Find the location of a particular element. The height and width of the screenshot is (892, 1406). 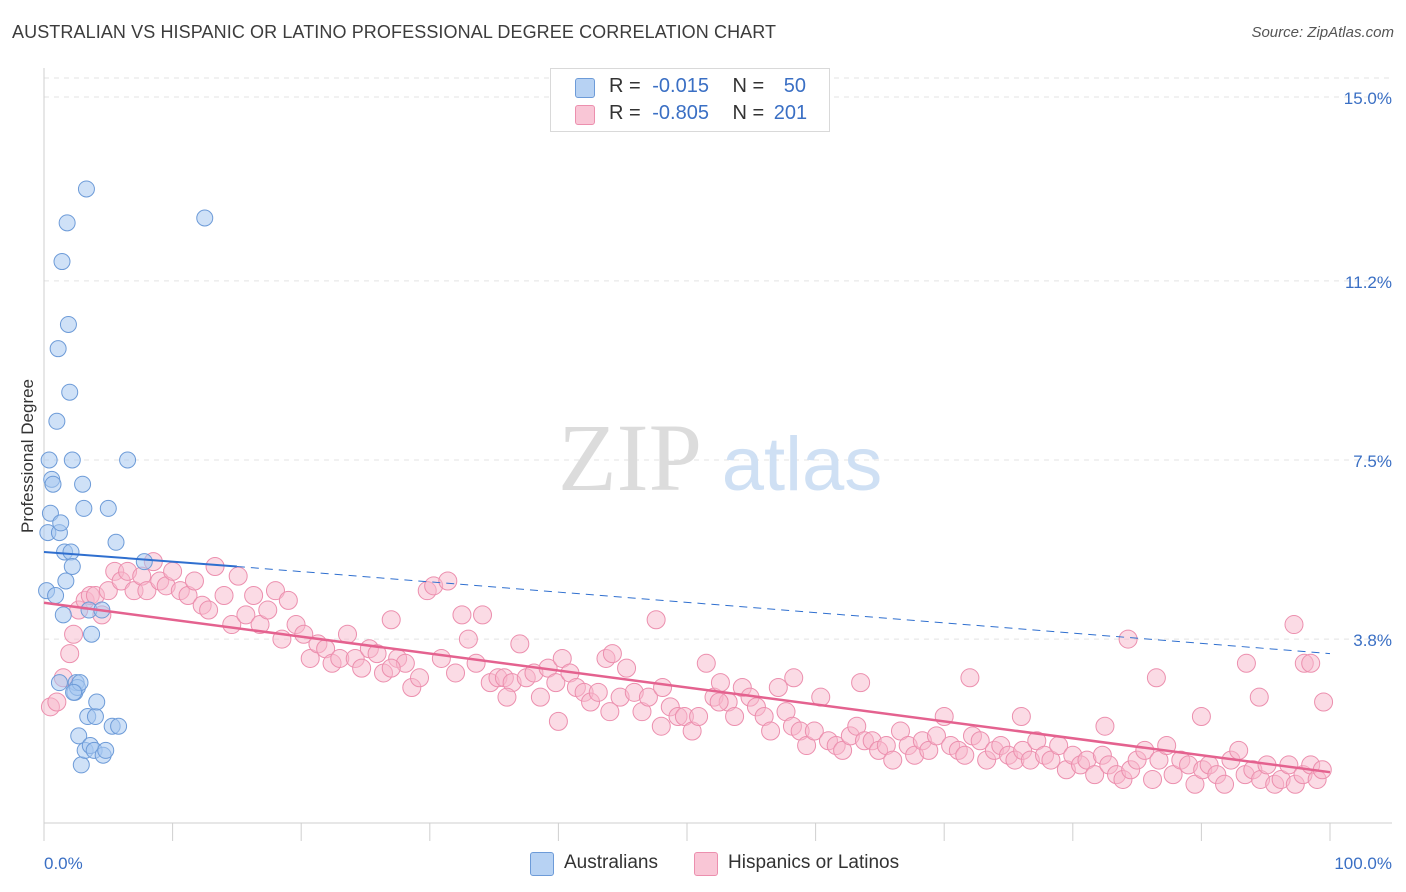

y-tick-label-0: 3.8% is located at coordinates (1372, 640).